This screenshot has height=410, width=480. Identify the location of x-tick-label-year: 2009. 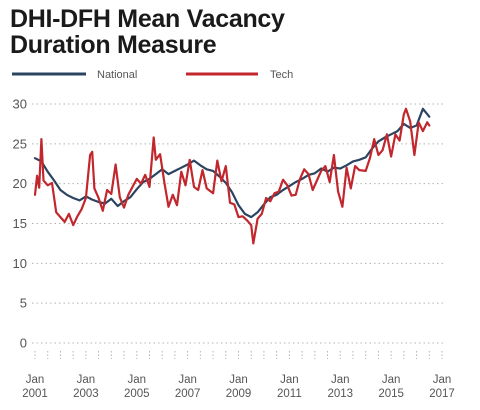
(239, 394).